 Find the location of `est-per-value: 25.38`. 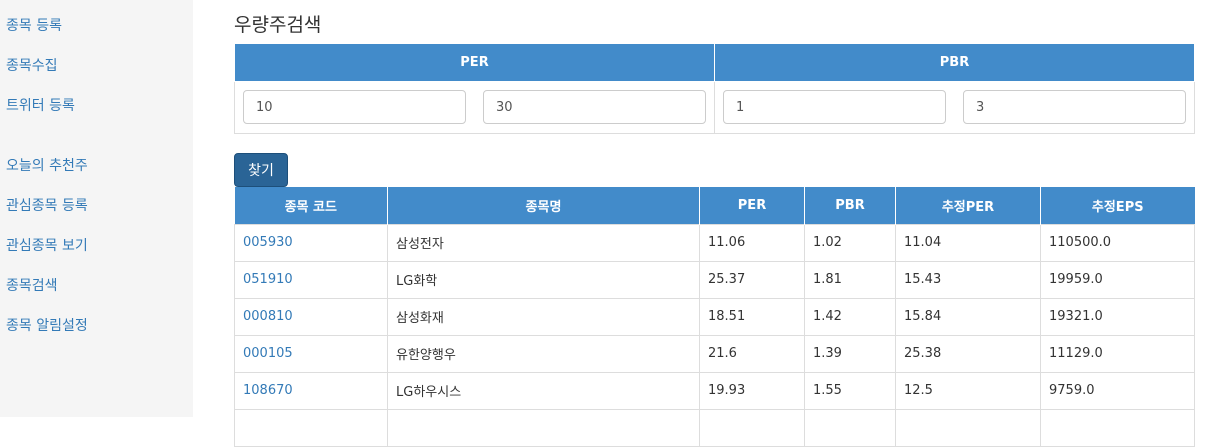

est-per-value: 25.38 is located at coordinates (968, 353).